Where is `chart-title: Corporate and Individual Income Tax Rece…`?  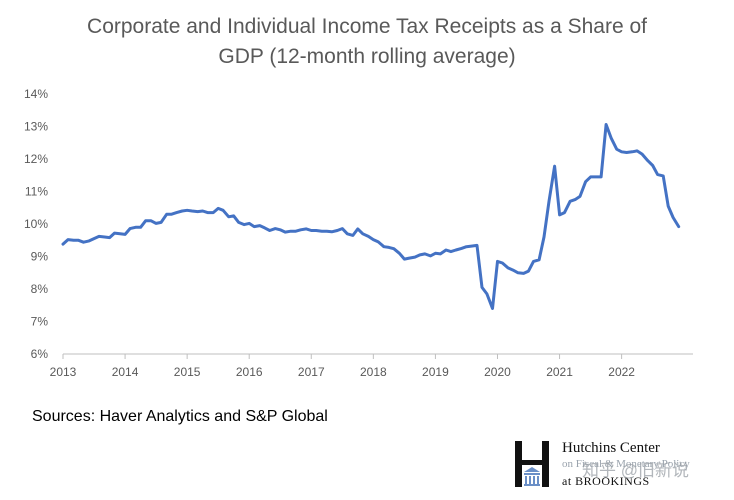 chart-title: Corporate and Individual Income Tax Rece… is located at coordinates (367, 42).